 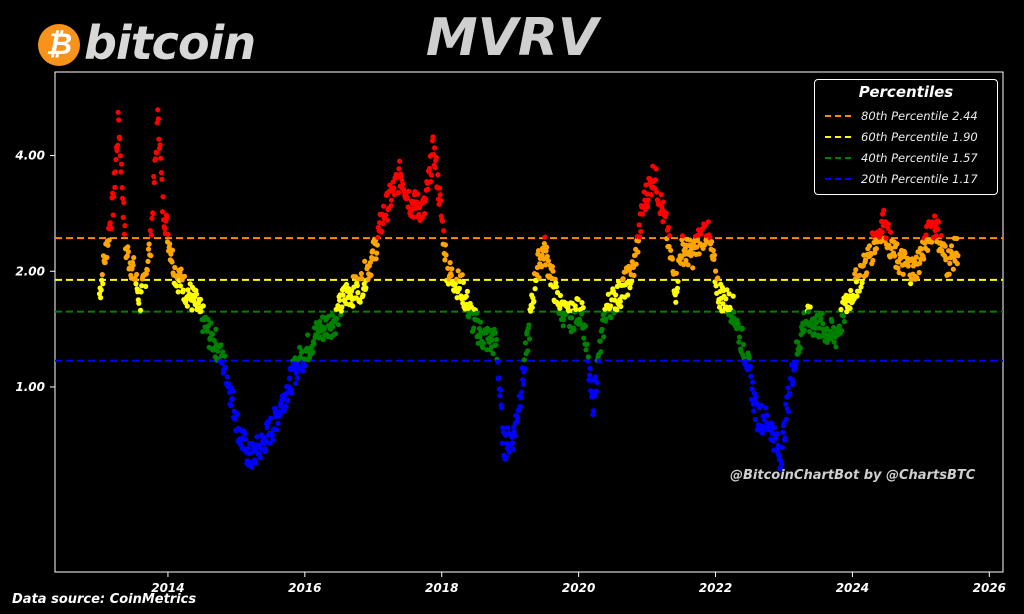 What do you see at coordinates (919, 115) in the screenshot?
I see `legend-label-80th: 80th Percentile 2.44` at bounding box center [919, 115].